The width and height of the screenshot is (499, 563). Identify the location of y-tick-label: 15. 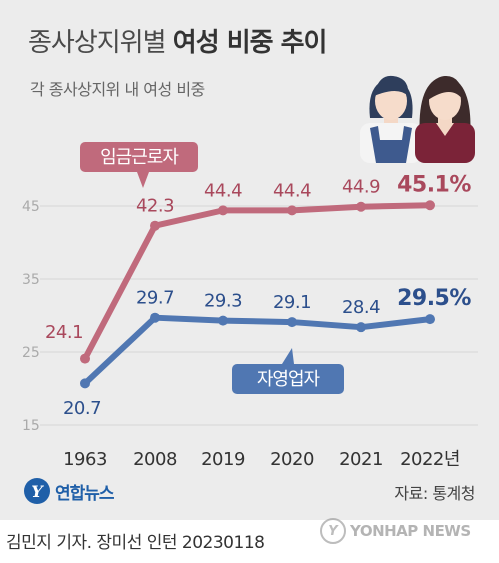
(31, 426).